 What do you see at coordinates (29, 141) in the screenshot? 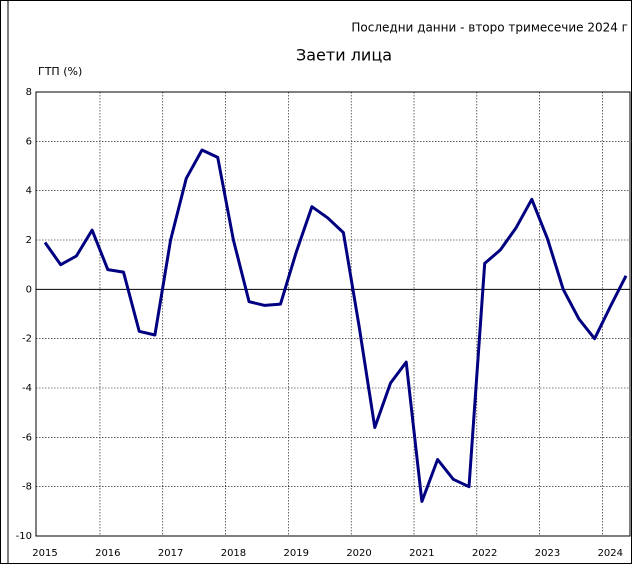
I see `y-tick-label: 6` at bounding box center [29, 141].